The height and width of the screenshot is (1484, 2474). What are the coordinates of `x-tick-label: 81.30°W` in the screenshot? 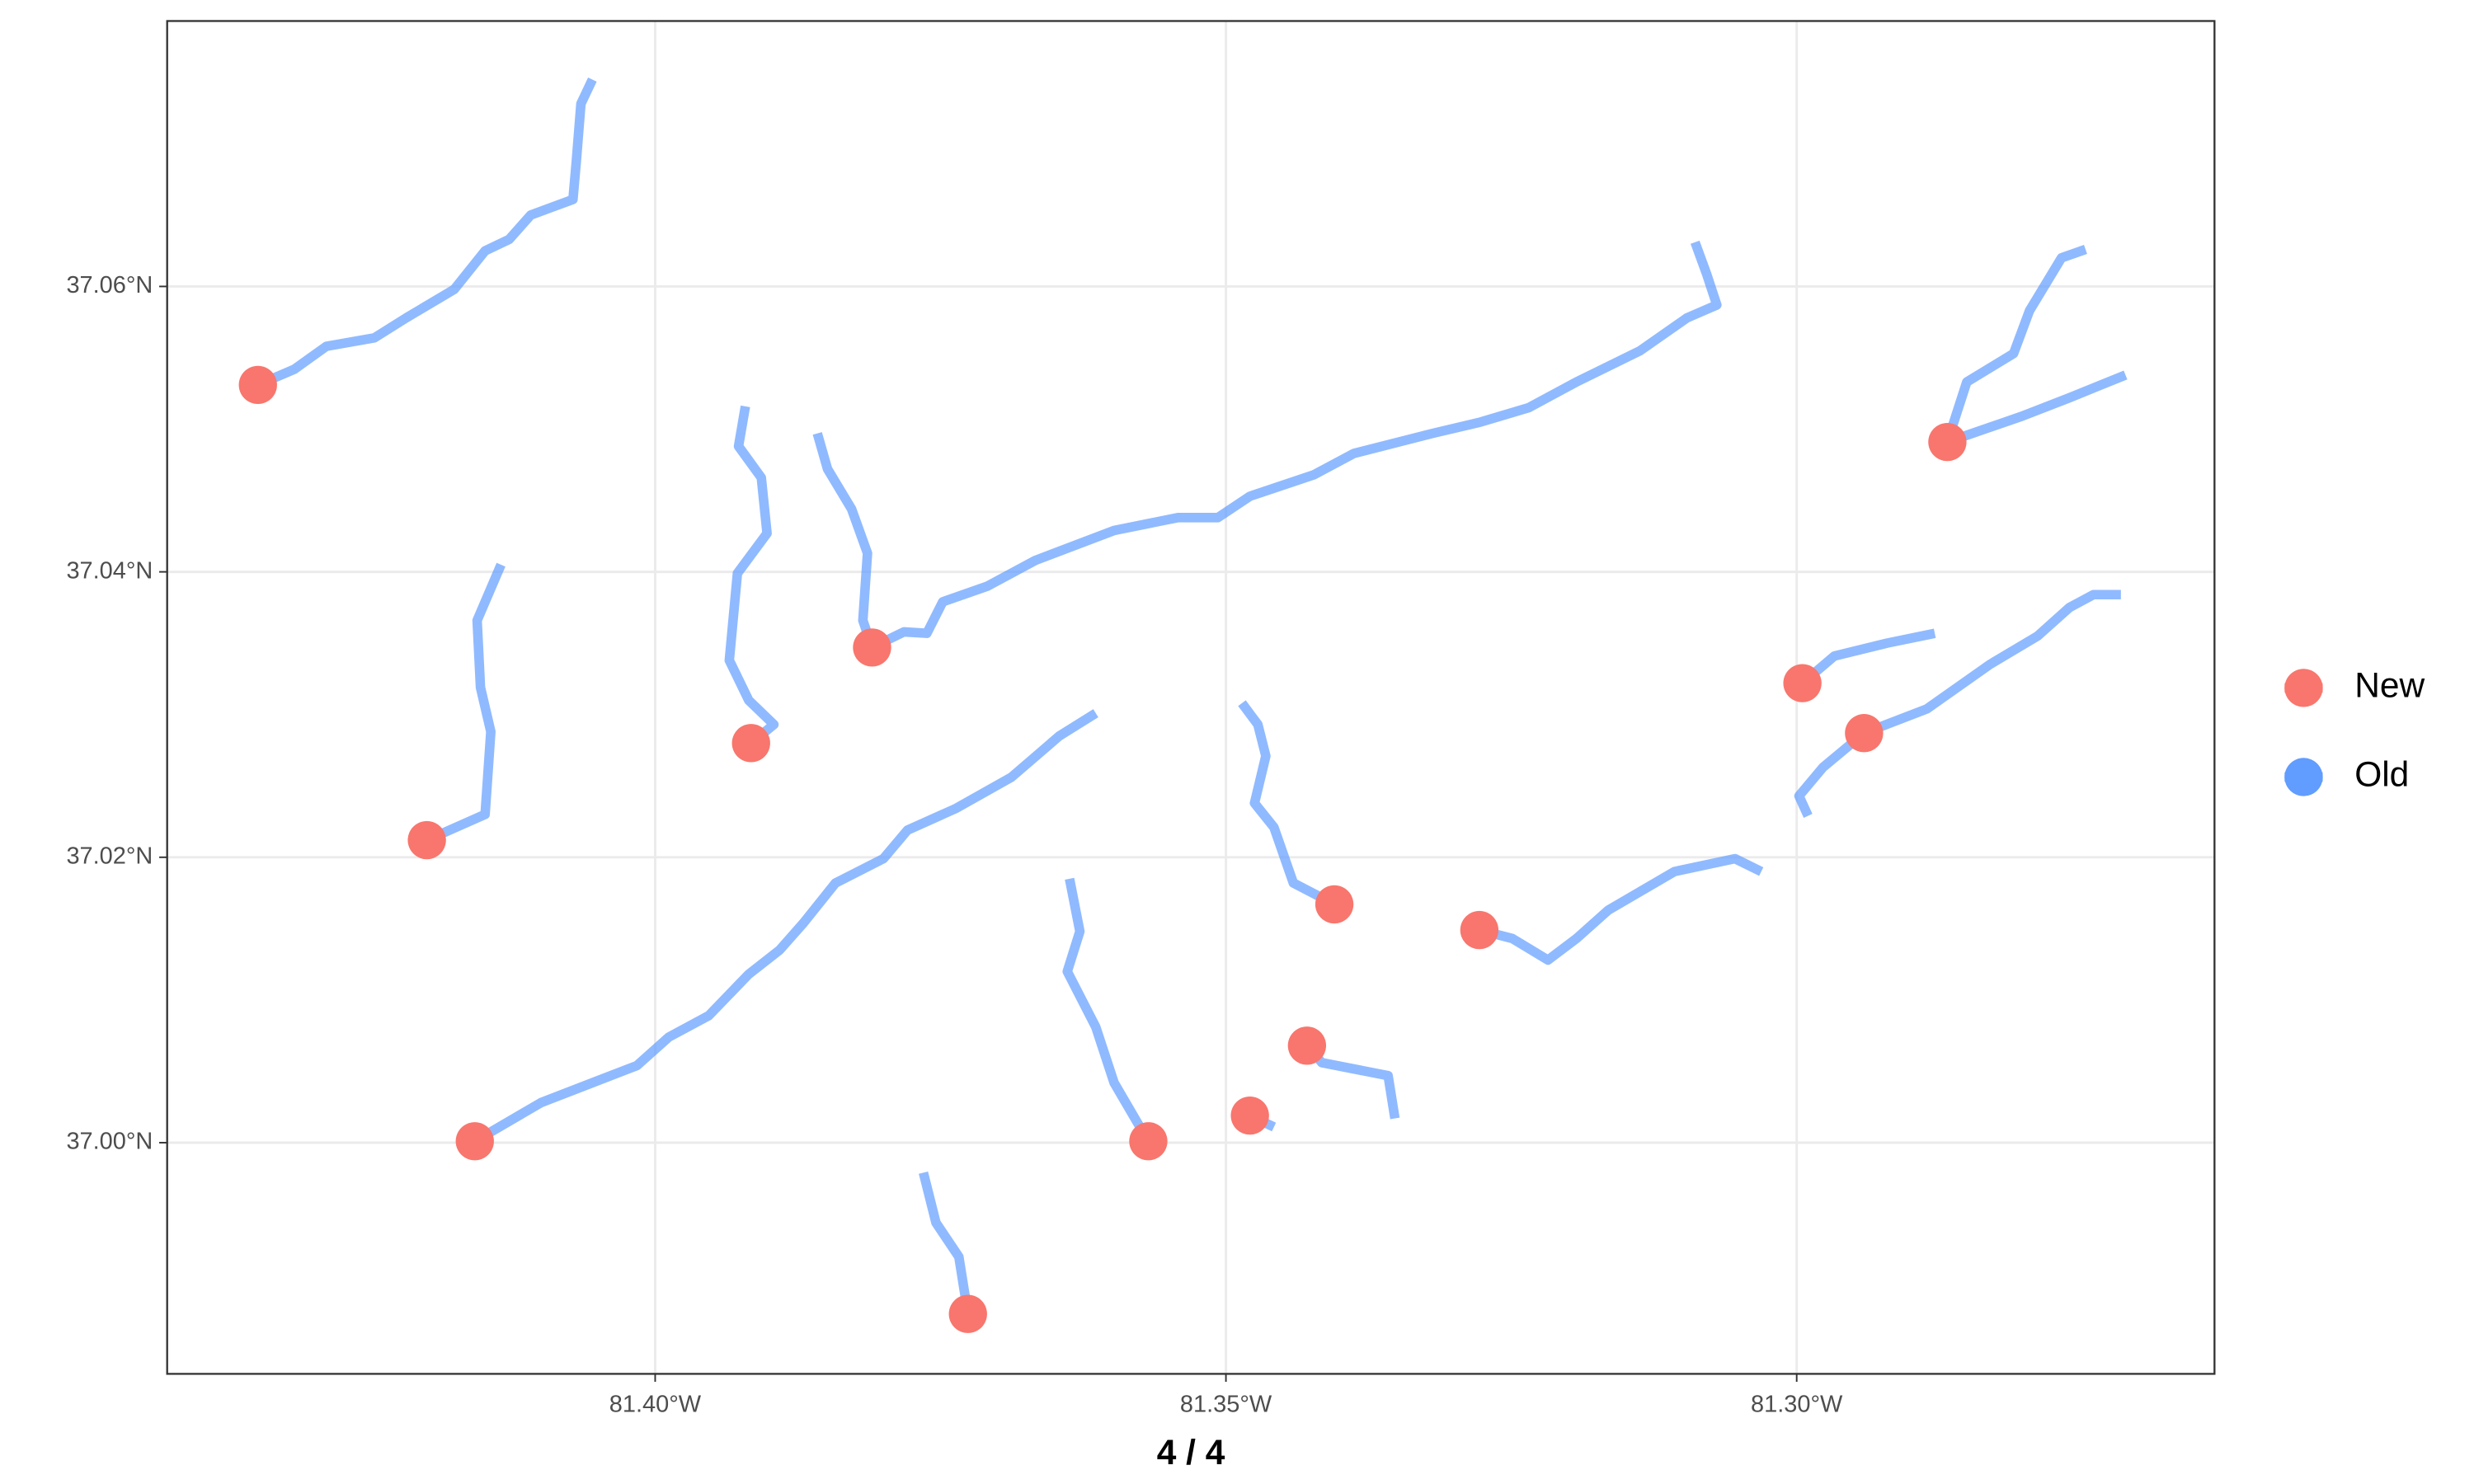 It's located at (1797, 1405).